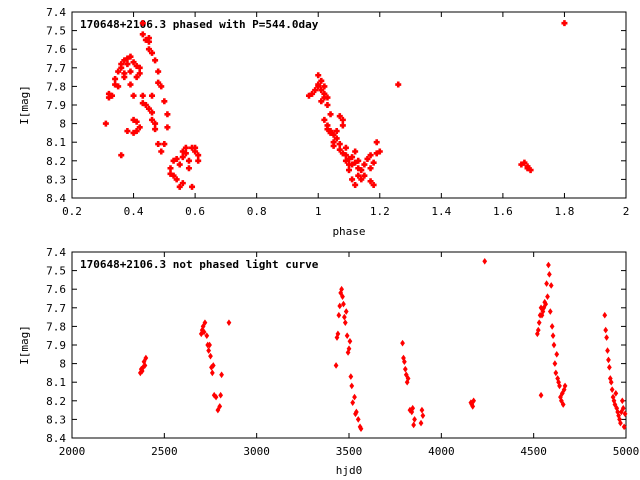 This screenshot has width=640, height=480. What do you see at coordinates (626, 211) in the screenshot?
I see `x-tick-label: 2` at bounding box center [626, 211].